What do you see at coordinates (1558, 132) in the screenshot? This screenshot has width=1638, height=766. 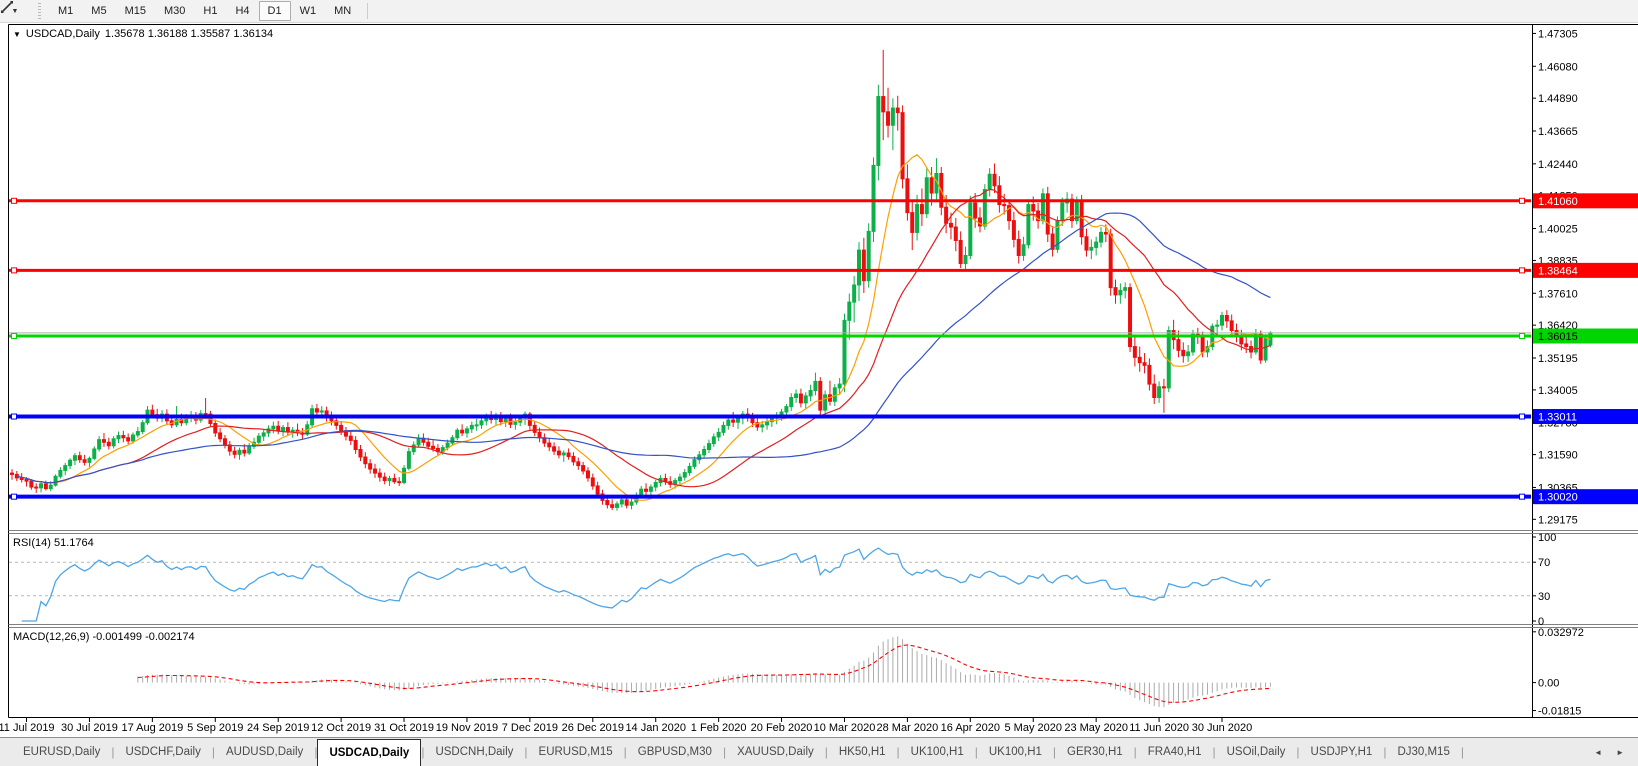 I see `svg-text: 1.43665` at bounding box center [1558, 132].